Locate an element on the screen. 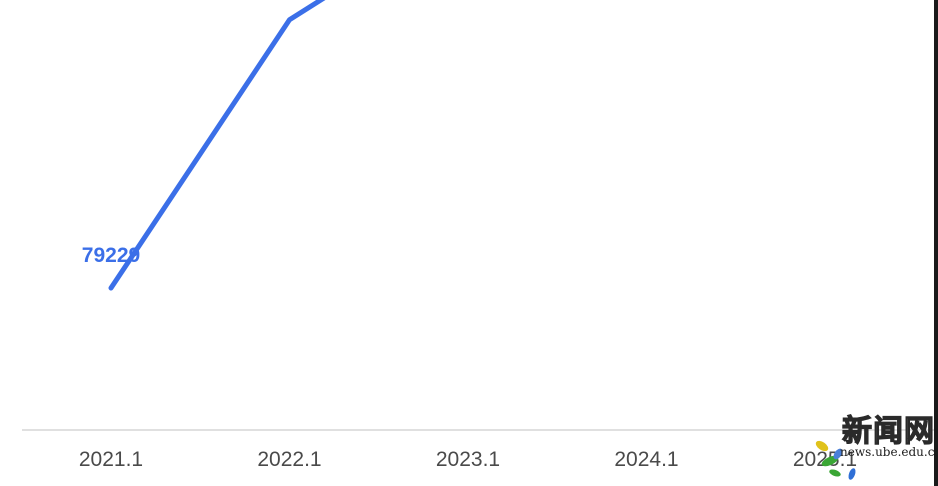 This screenshot has height=486, width=938. x-tick-label: 2022.1 is located at coordinates (289, 459).